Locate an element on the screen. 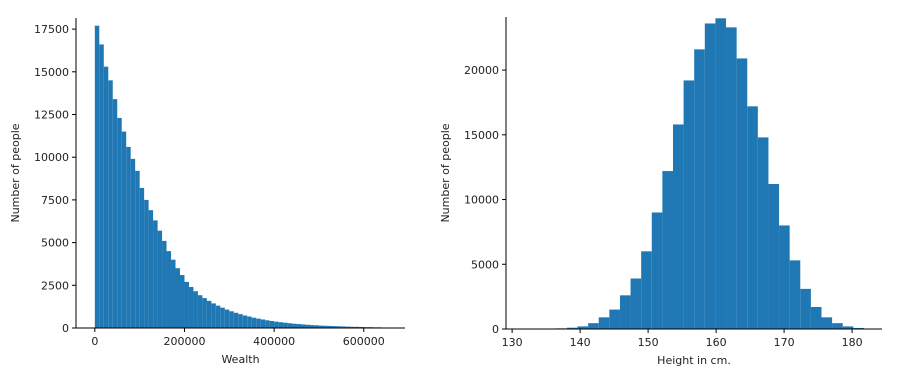 The image size is (898, 381). y-tick-label: 7500 is located at coordinates (55, 200).